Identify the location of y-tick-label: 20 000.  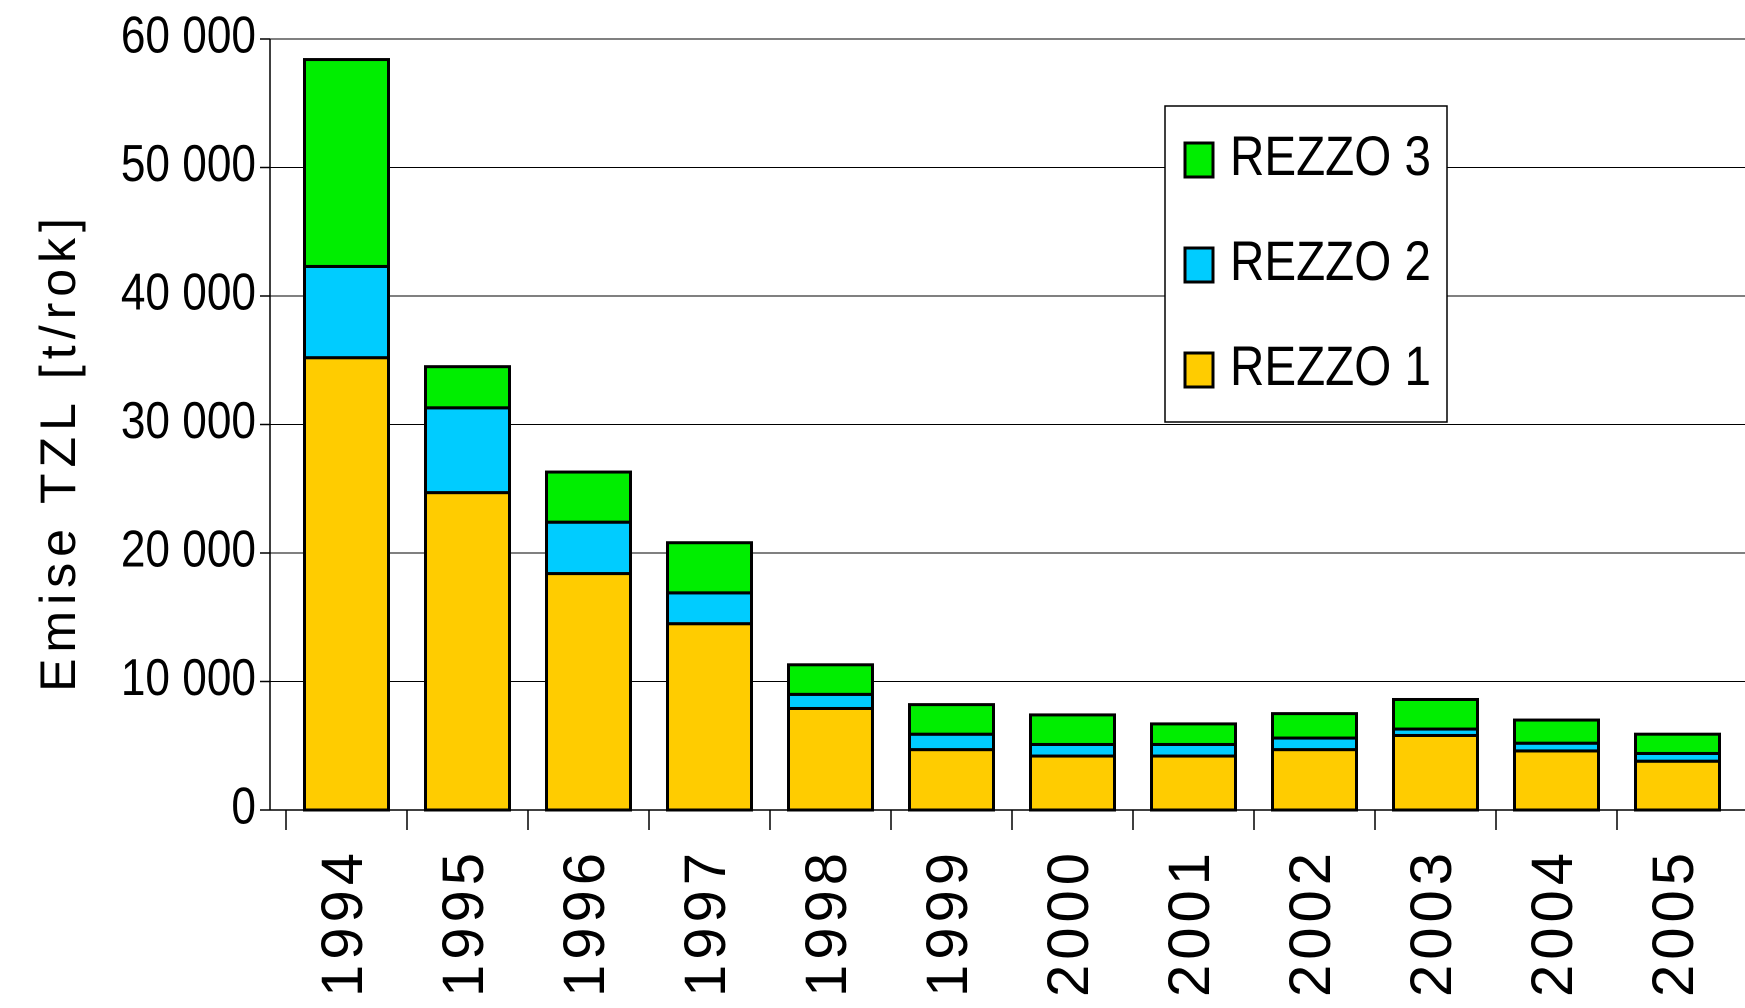
(188, 549).